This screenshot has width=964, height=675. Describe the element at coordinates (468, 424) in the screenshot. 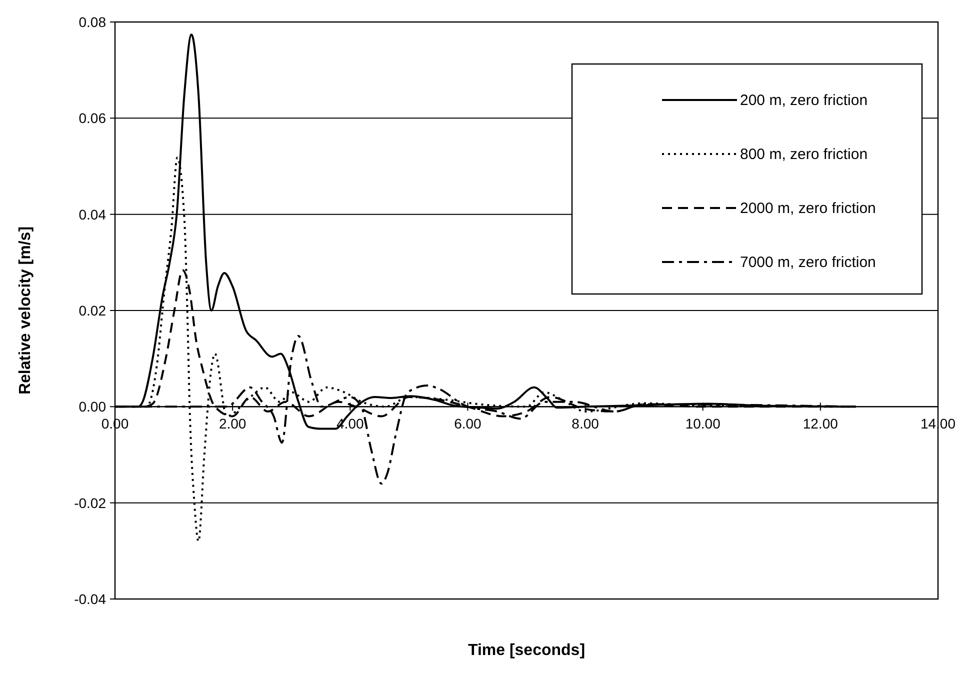

I see `x-tick-label: 6.00` at that location.